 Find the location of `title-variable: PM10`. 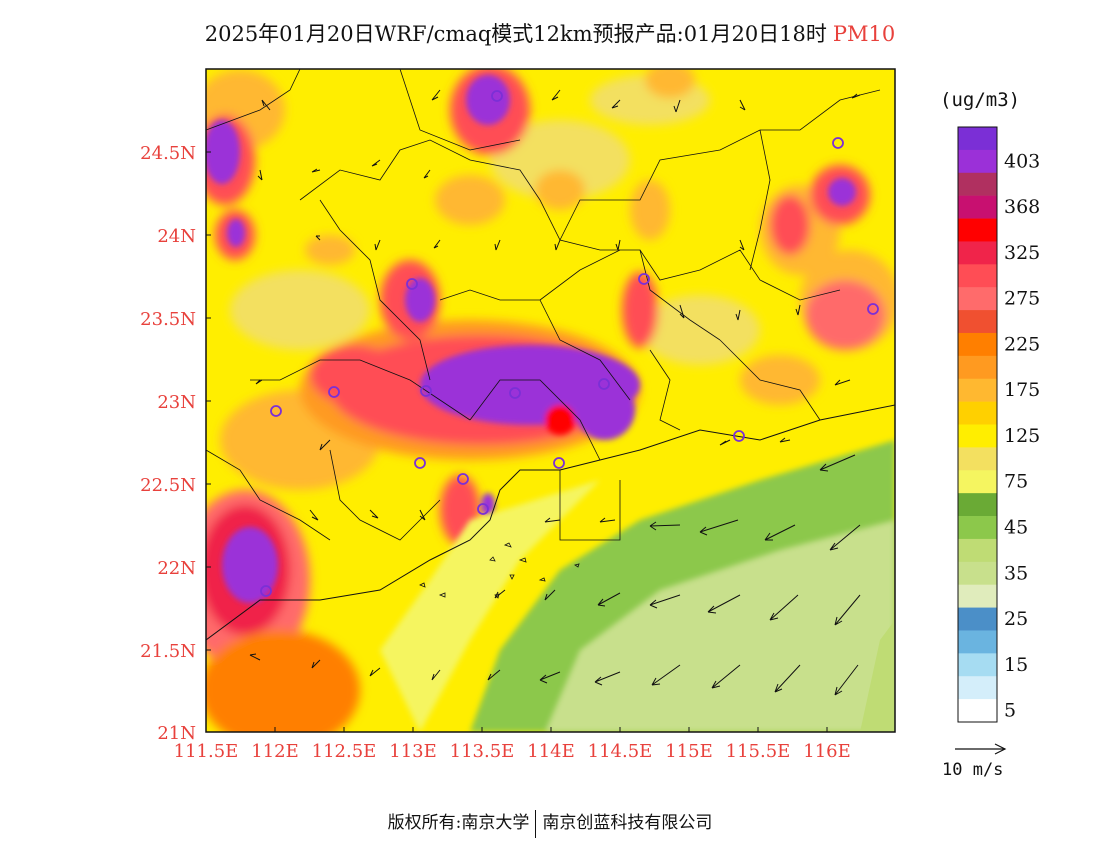

title-variable: PM10 is located at coordinates (864, 34).